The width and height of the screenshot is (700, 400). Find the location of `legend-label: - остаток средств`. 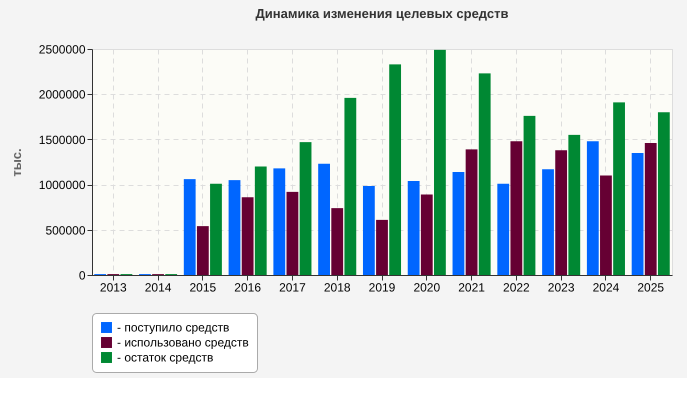

legend-label: - остаток средств is located at coordinates (165, 357).